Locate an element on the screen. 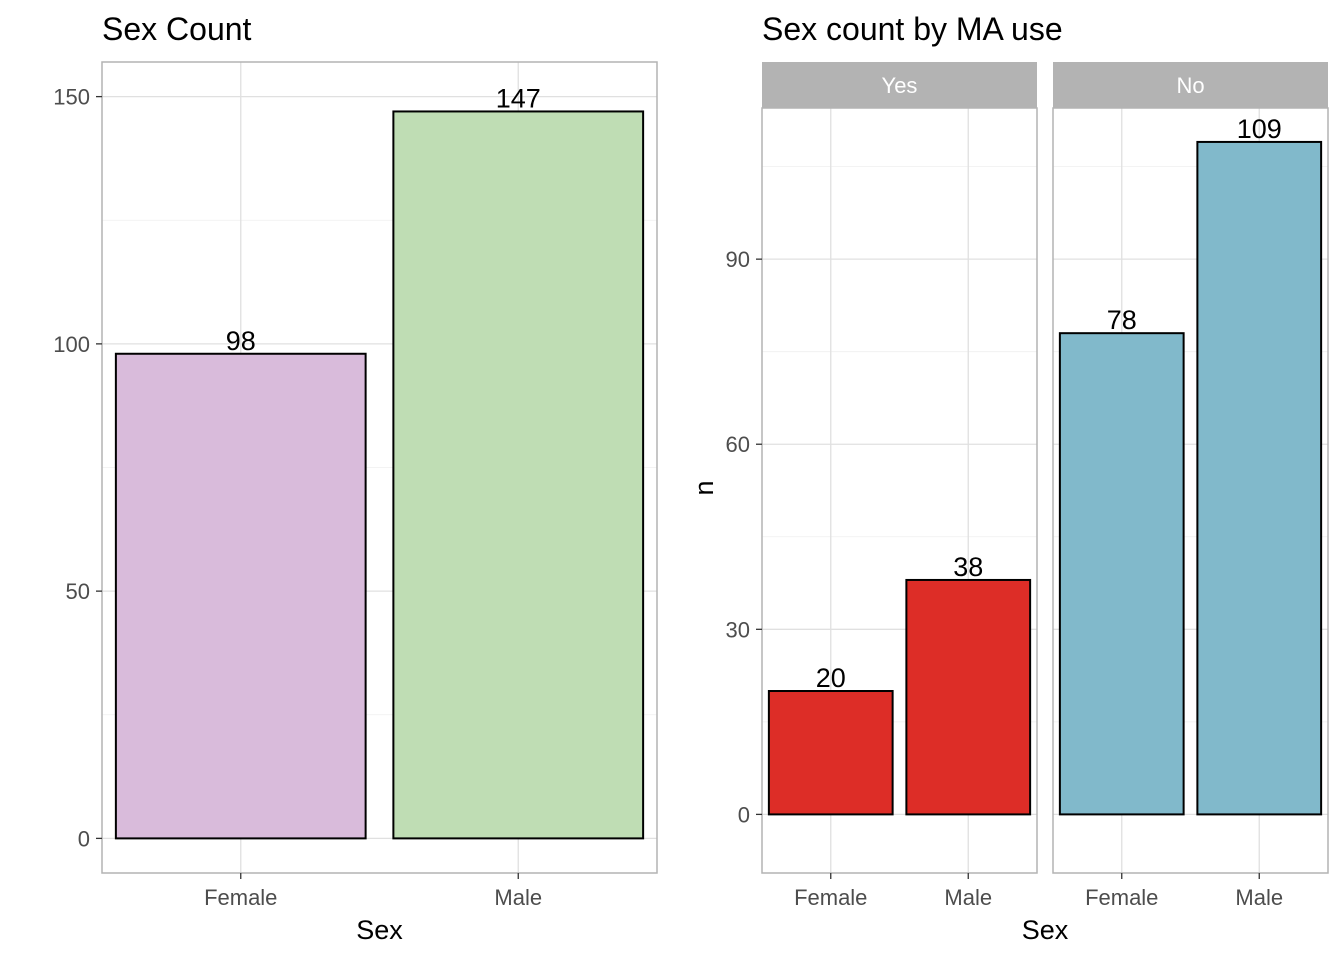  x-axis-ticks: Female Male is located at coordinates (373, 891).